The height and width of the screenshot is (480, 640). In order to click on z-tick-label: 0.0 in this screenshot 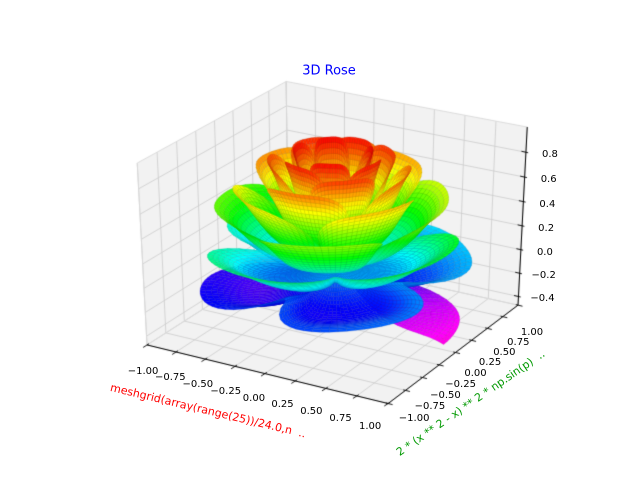, I will do `click(544, 252)`.